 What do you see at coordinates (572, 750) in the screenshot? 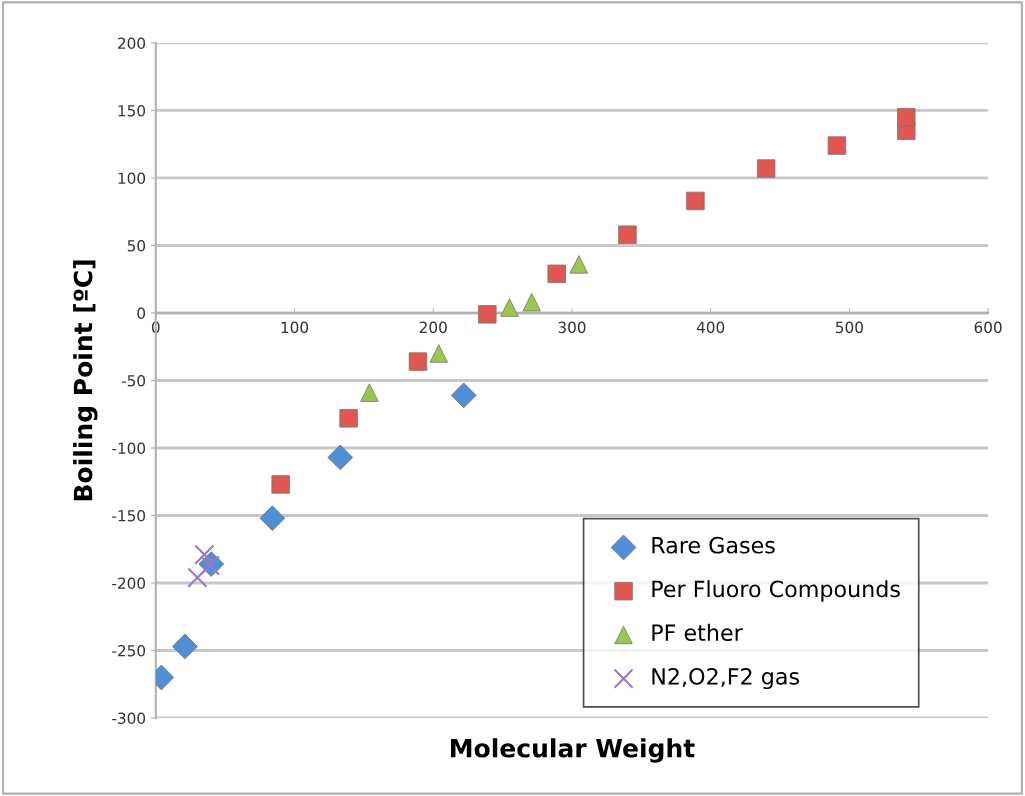
I see `x-axis-title: Molecular Weight` at bounding box center [572, 750].